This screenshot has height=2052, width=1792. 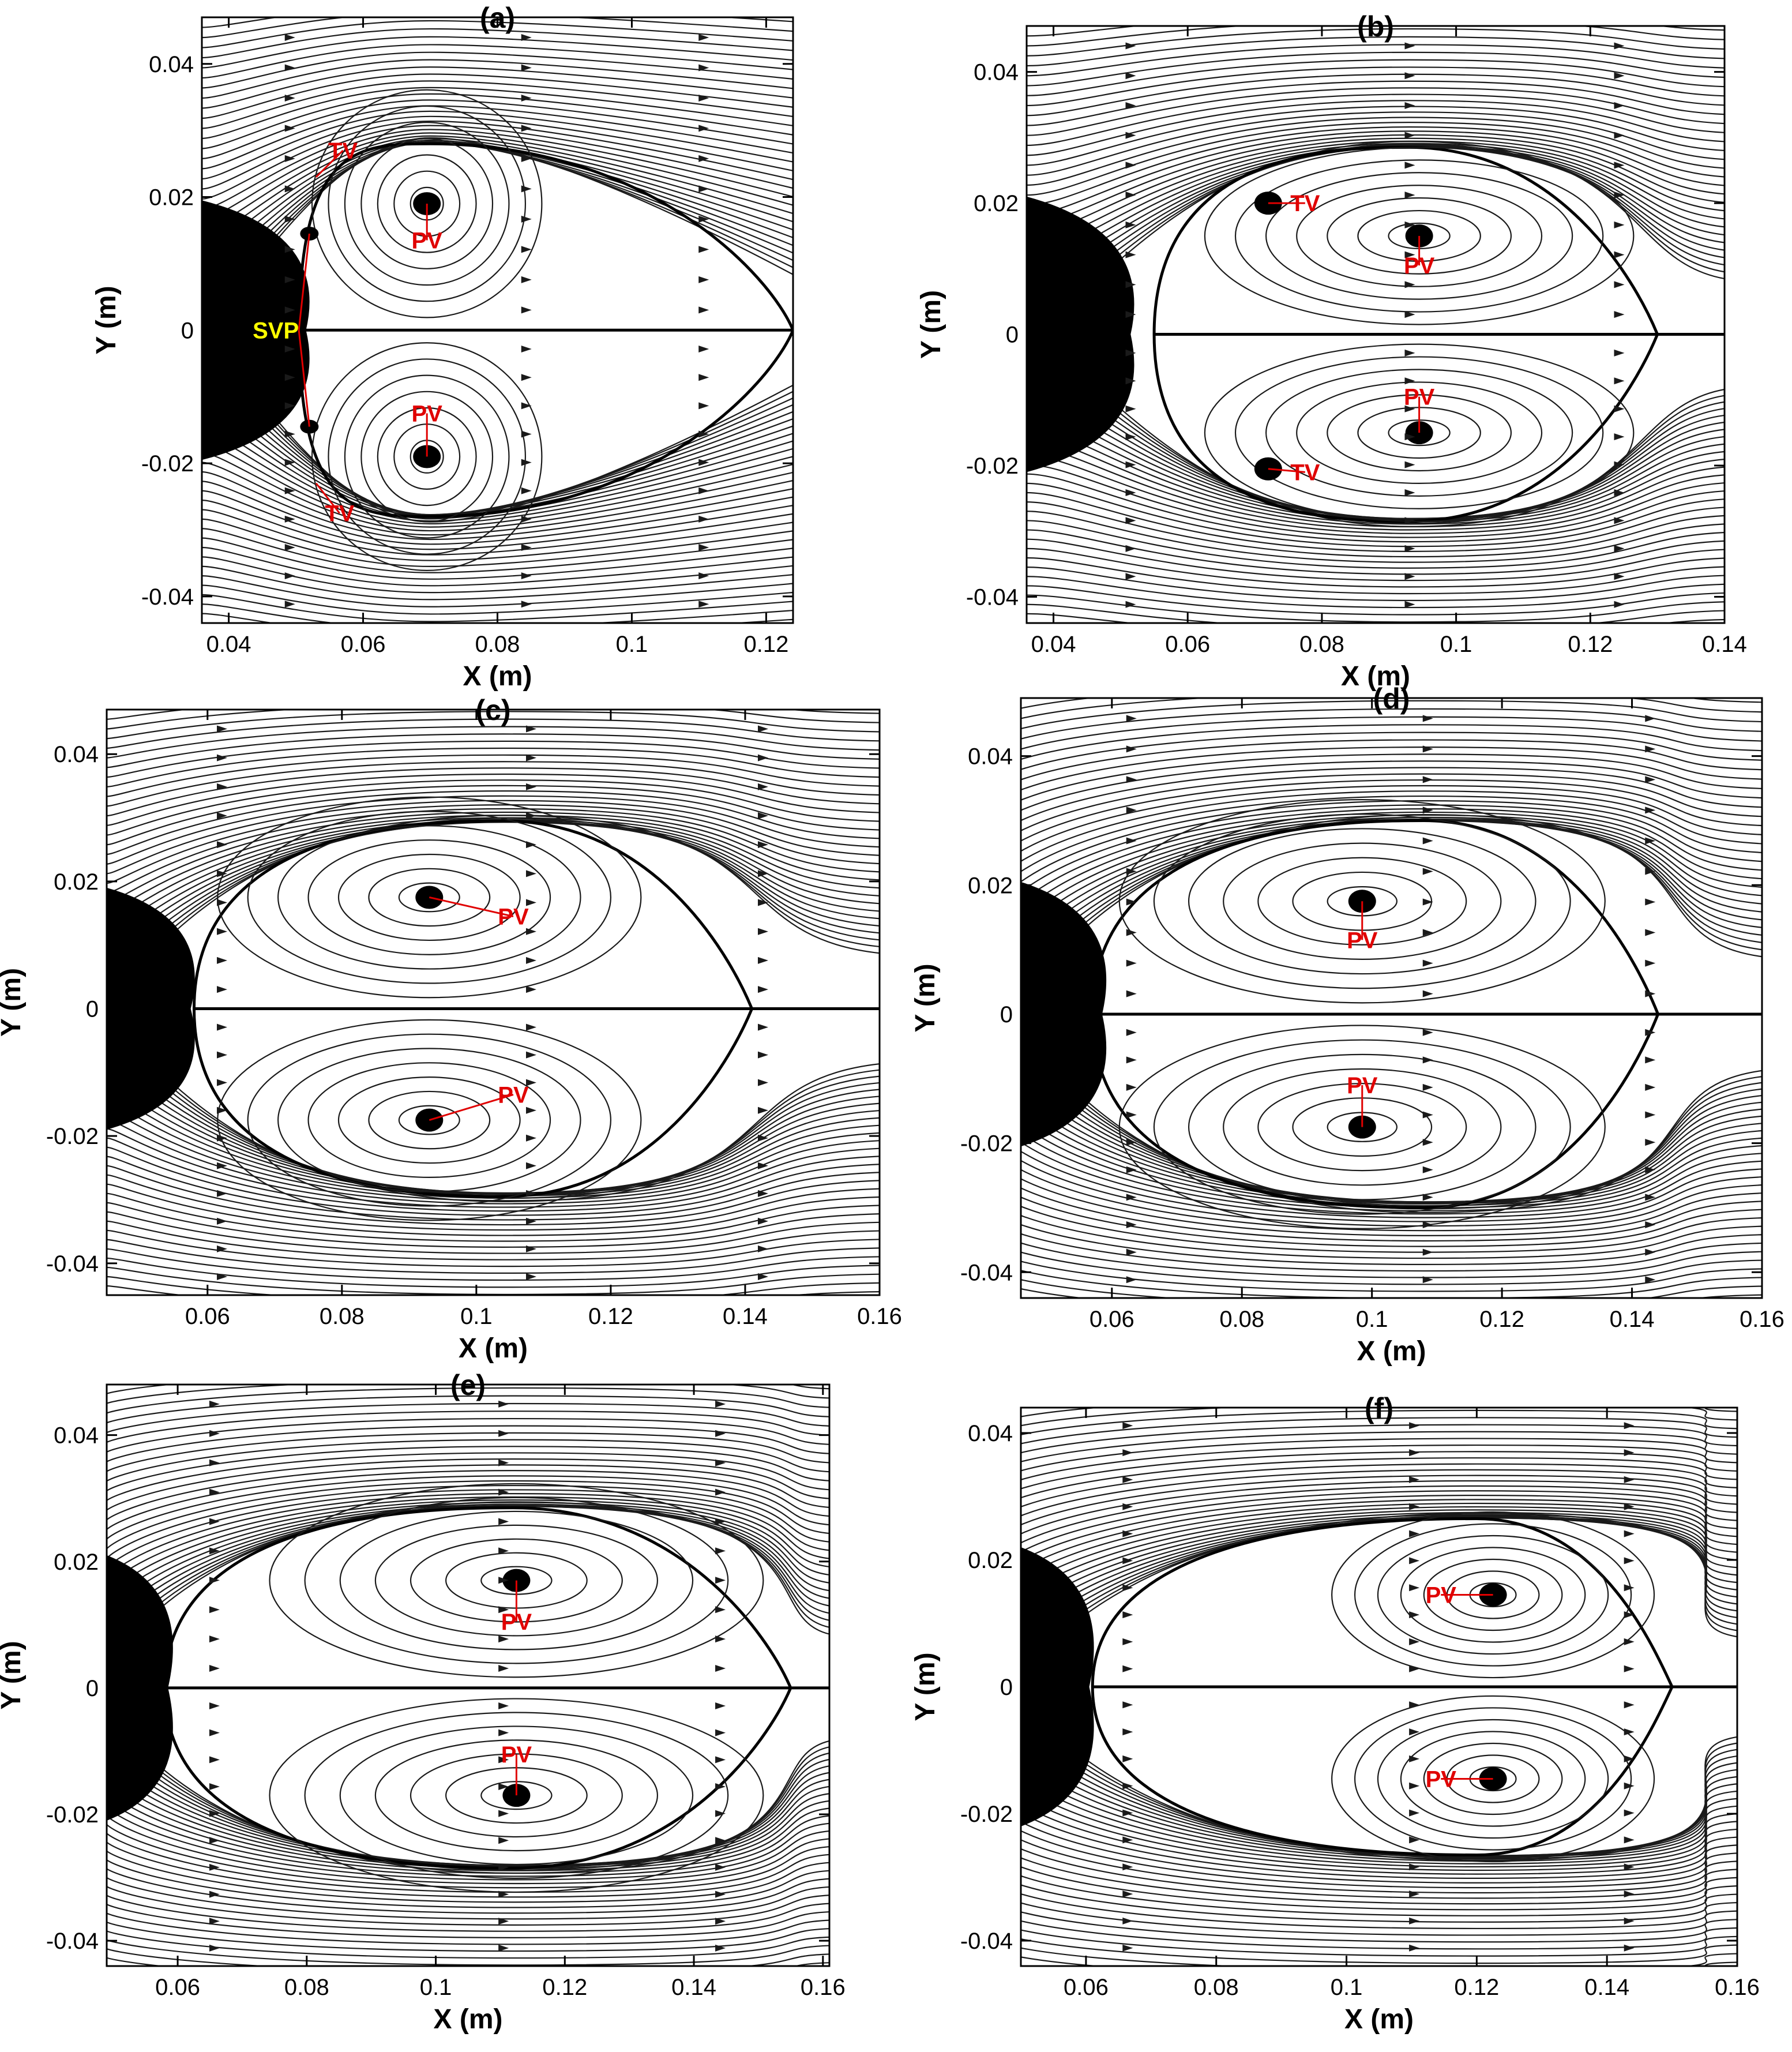 I want to click on x-tick-label: 0.14, so click(x=1606, y=1987).